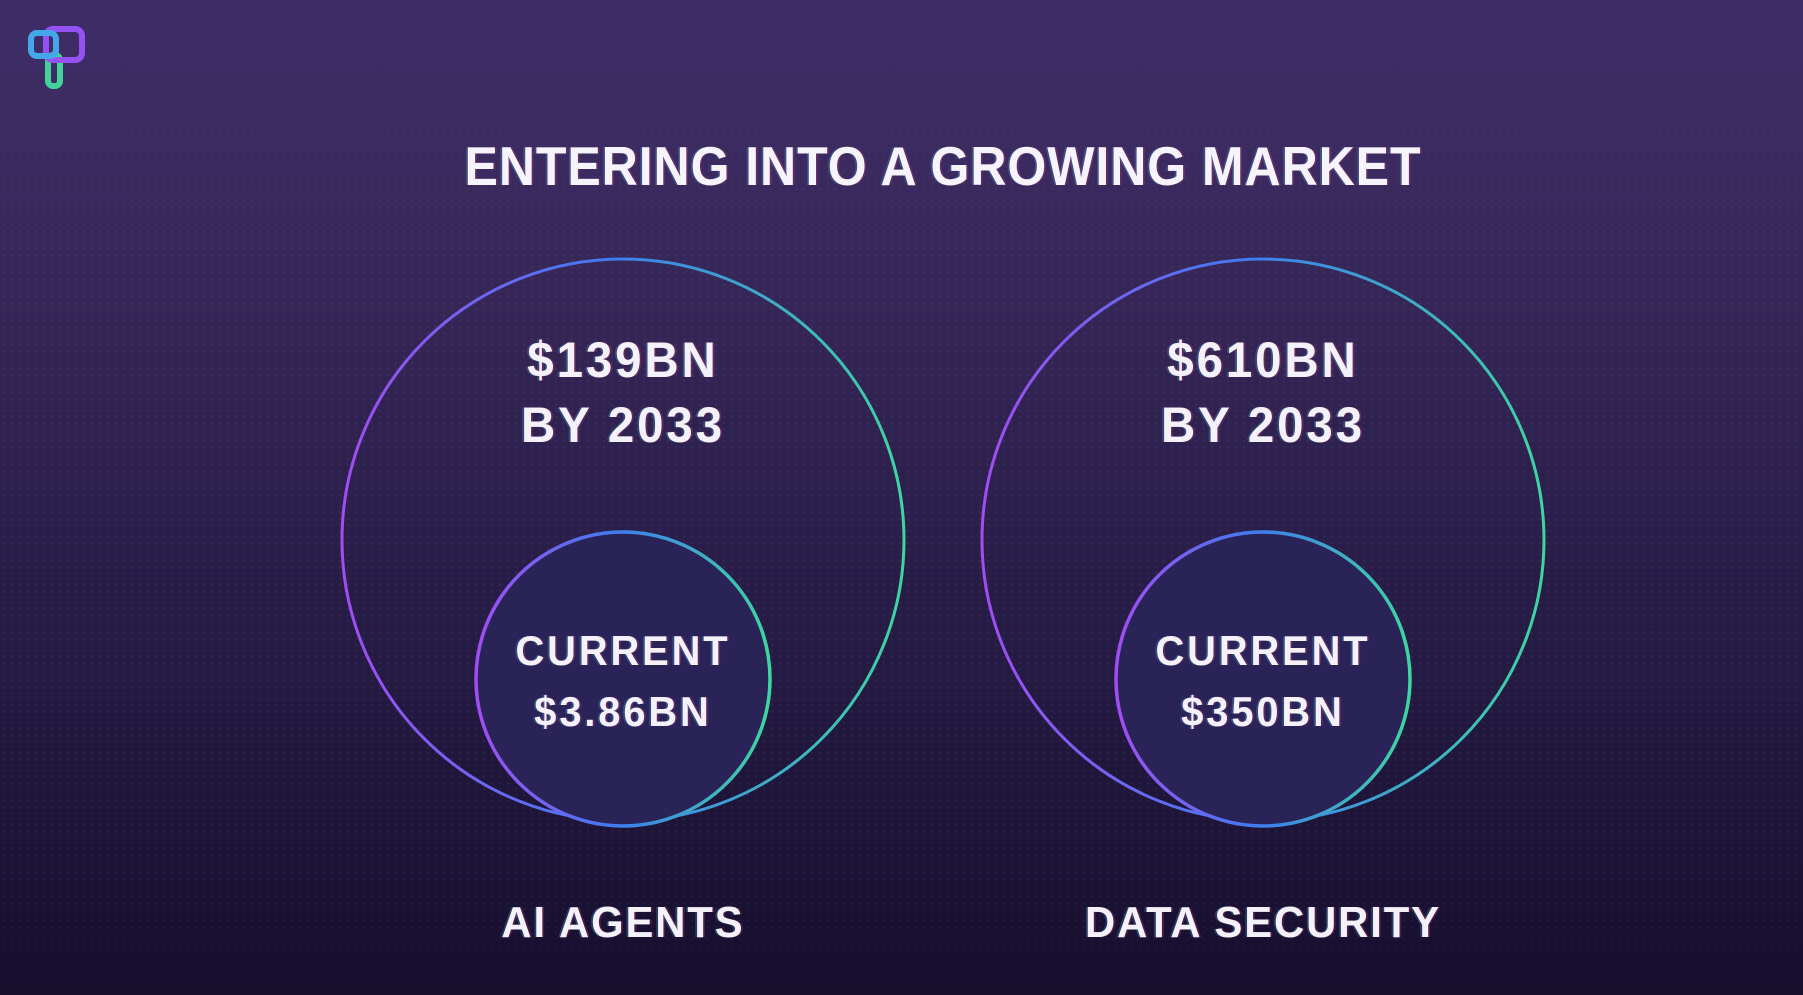 The height and width of the screenshot is (995, 1803). What do you see at coordinates (623, 922) in the screenshot?
I see `category-label: AI AGENTS` at bounding box center [623, 922].